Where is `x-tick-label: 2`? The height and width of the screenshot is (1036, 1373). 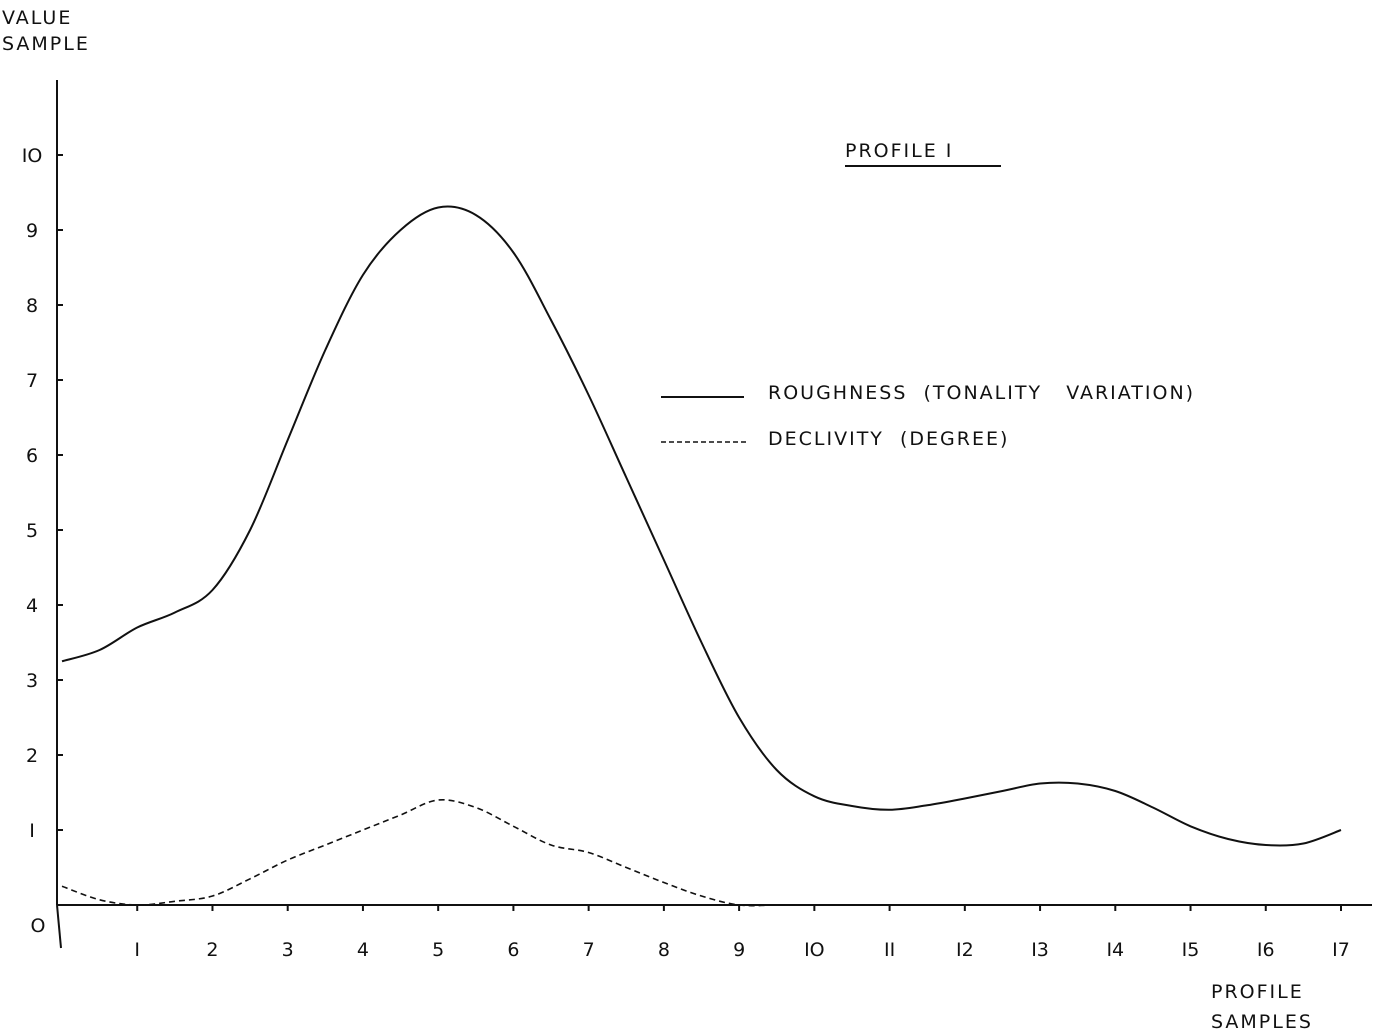 x-tick-label: 2 is located at coordinates (212, 950).